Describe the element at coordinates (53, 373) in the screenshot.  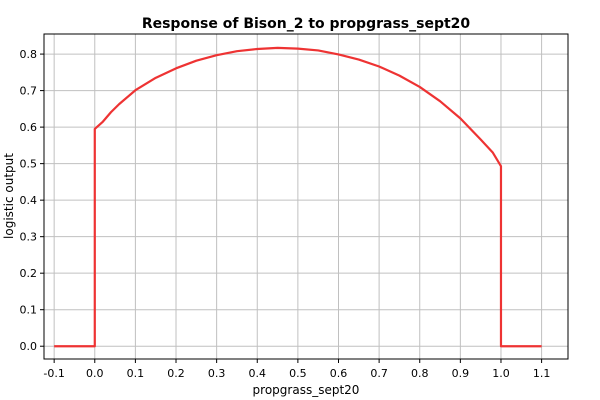
I see `x-tick-label: -0.1` at that location.